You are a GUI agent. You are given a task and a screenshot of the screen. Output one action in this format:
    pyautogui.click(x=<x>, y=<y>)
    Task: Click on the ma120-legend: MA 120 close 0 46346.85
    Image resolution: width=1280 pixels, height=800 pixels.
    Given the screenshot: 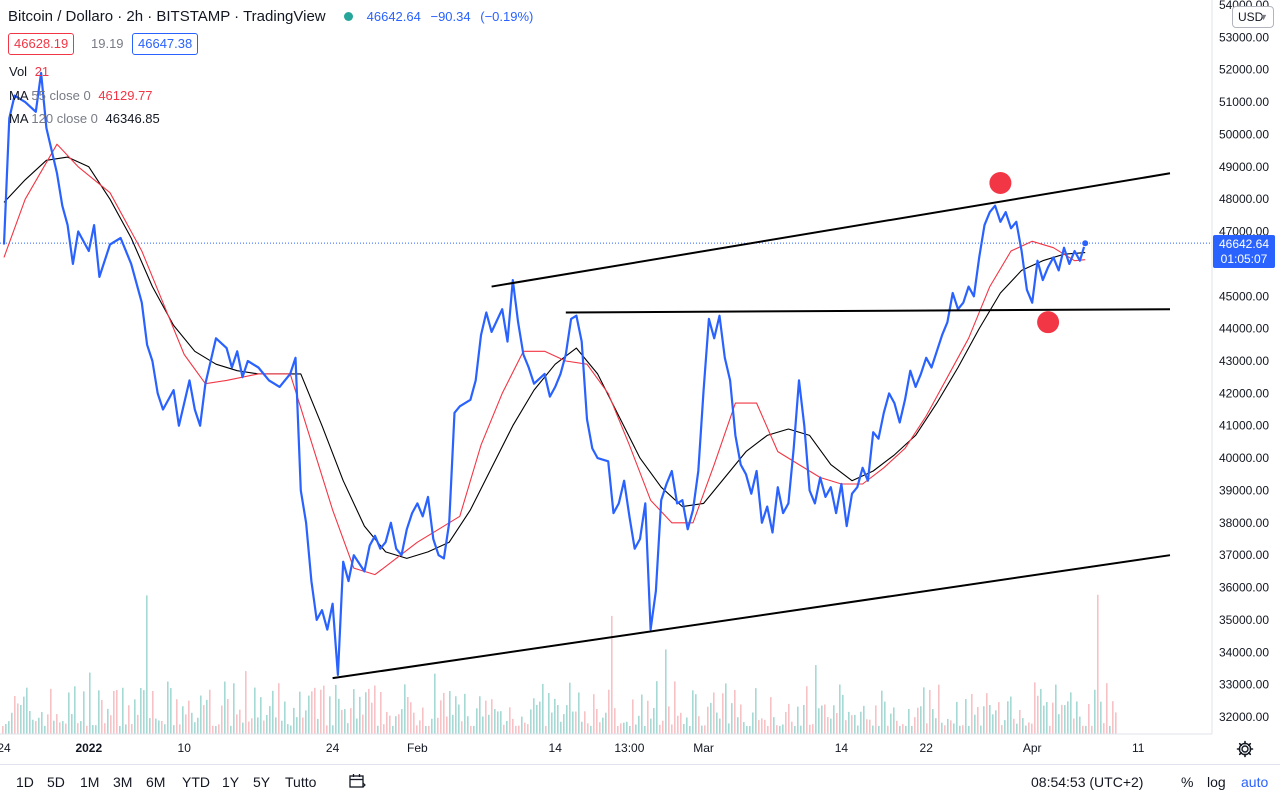 What is the action you would take?
    pyautogui.click(x=84, y=118)
    